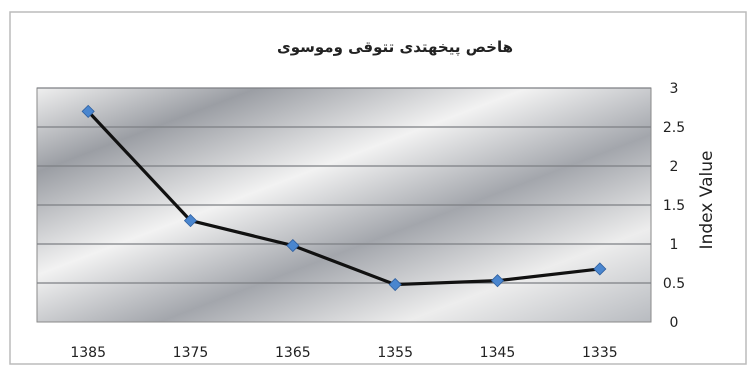 This screenshot has width=751, height=375. What do you see at coordinates (674, 284) in the screenshot?
I see `y-tick-label: 0.5` at bounding box center [674, 284].